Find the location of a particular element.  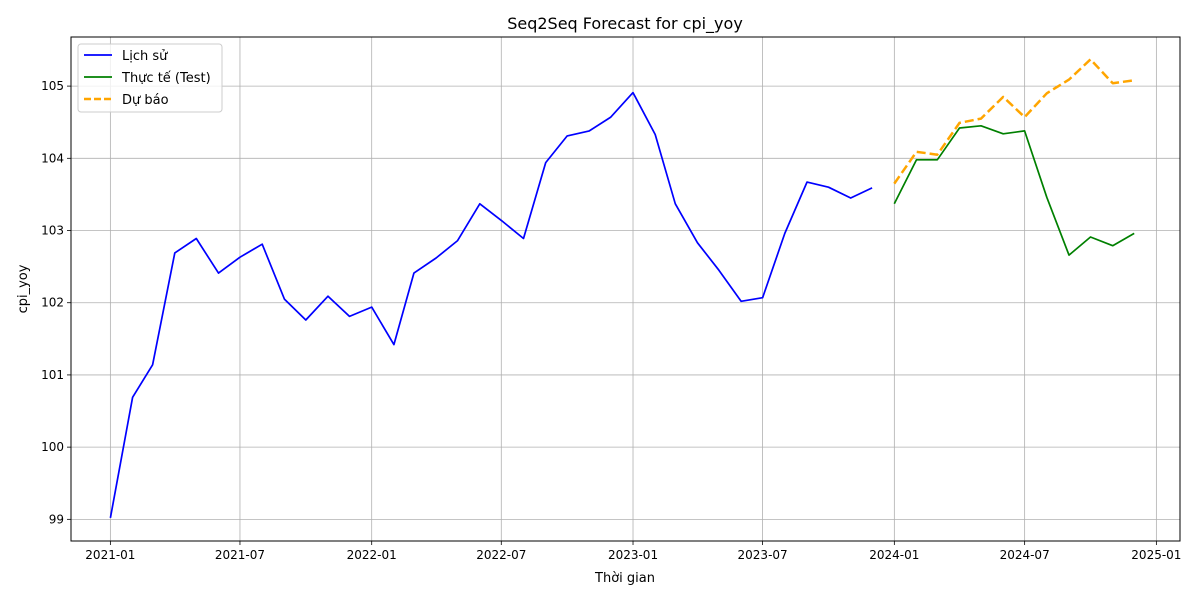

legend-label: Thực tế (Test) is located at coordinates (166, 78).